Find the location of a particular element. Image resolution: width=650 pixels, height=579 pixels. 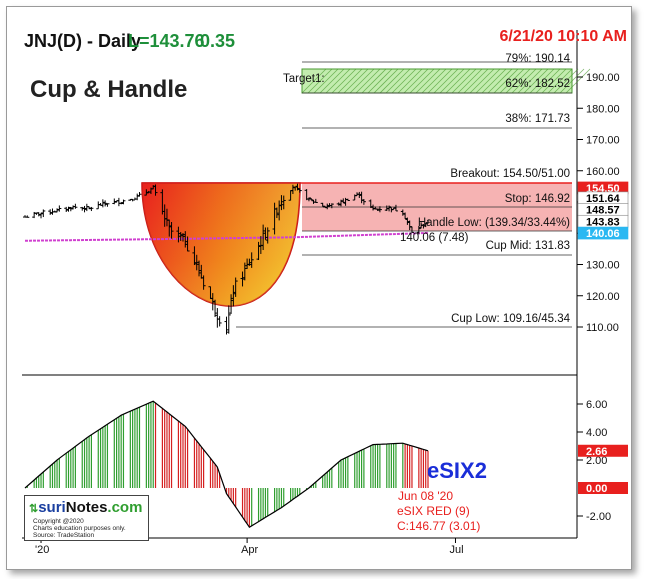

fib38-label: 38%: 171.73 is located at coordinates (537, 119).